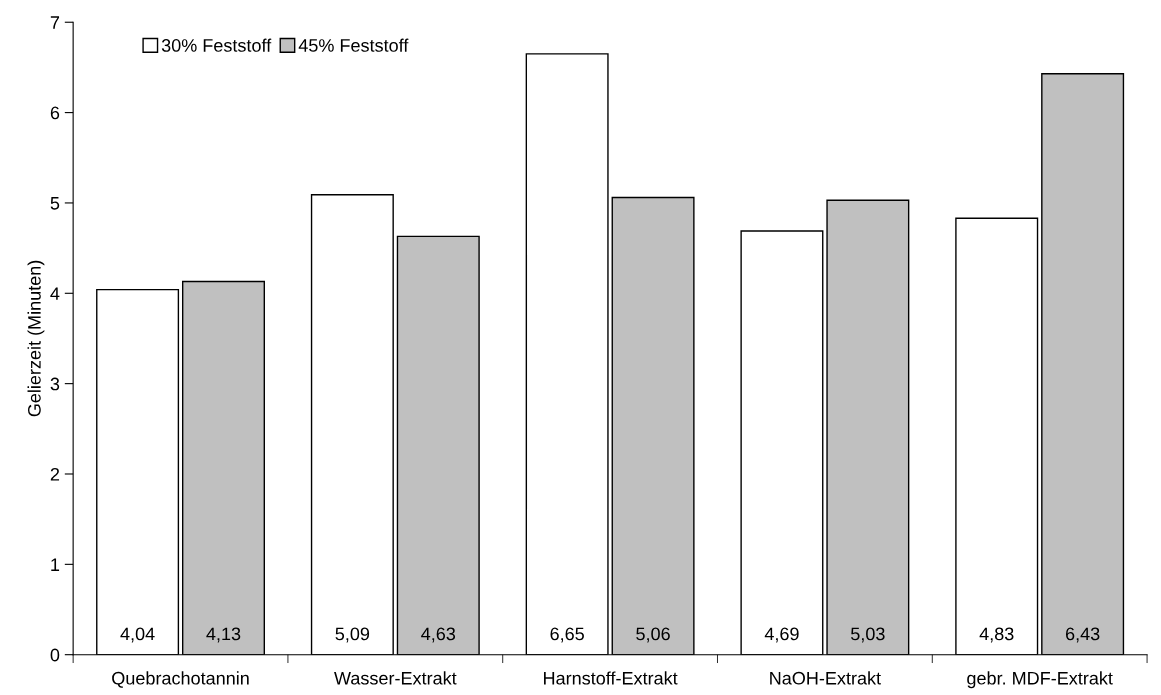 This screenshot has width=1161, height=695. Describe the element at coordinates (395, 678) in the screenshot. I see `x-tick-label: Wasser-Extrakt` at that location.